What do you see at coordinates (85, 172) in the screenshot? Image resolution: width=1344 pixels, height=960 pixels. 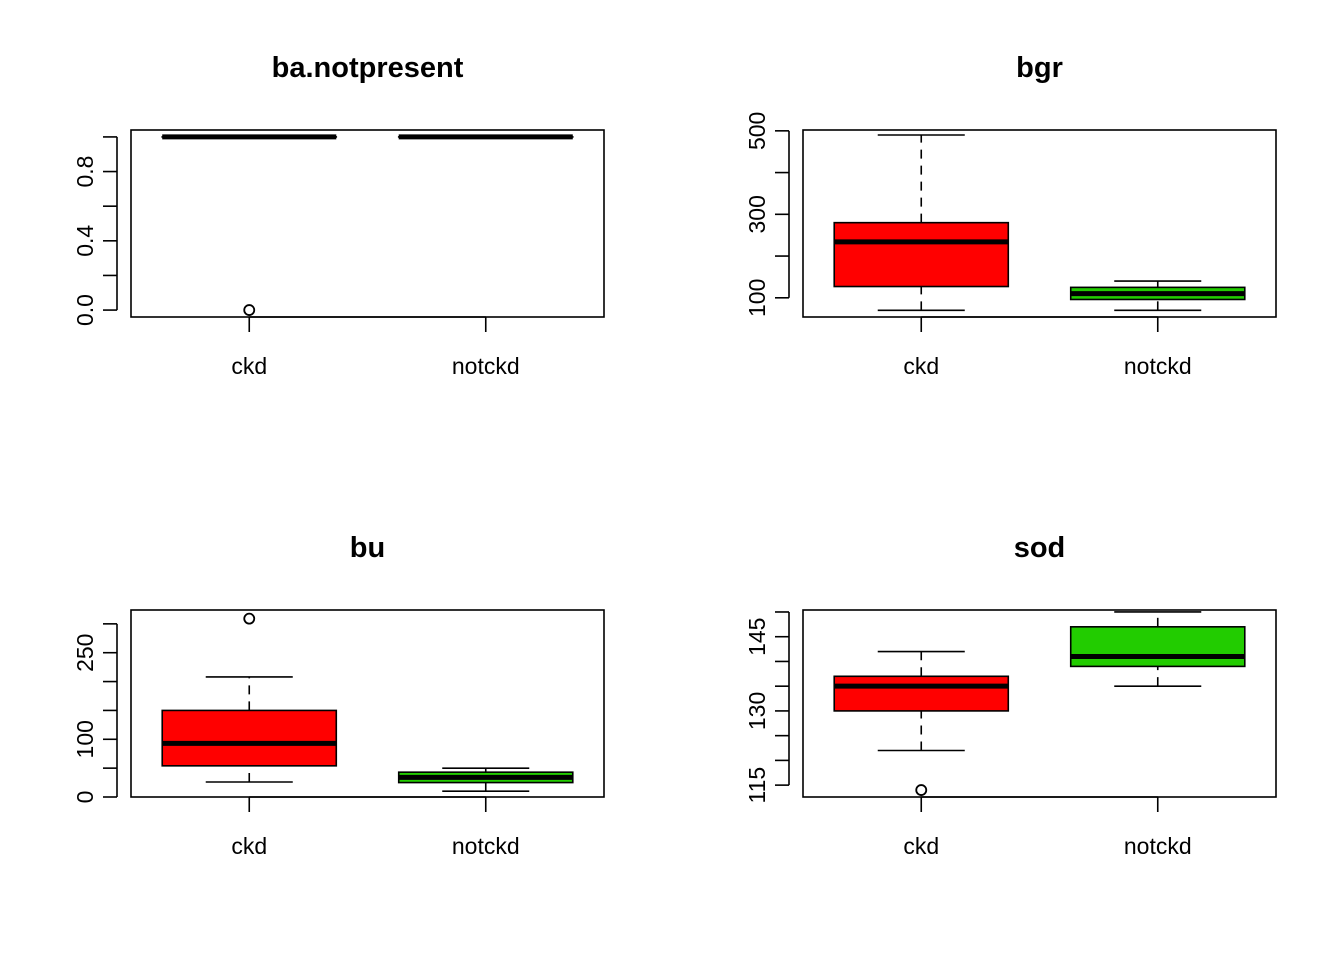 I see `y-tick-label: 0.8` at bounding box center [85, 172].